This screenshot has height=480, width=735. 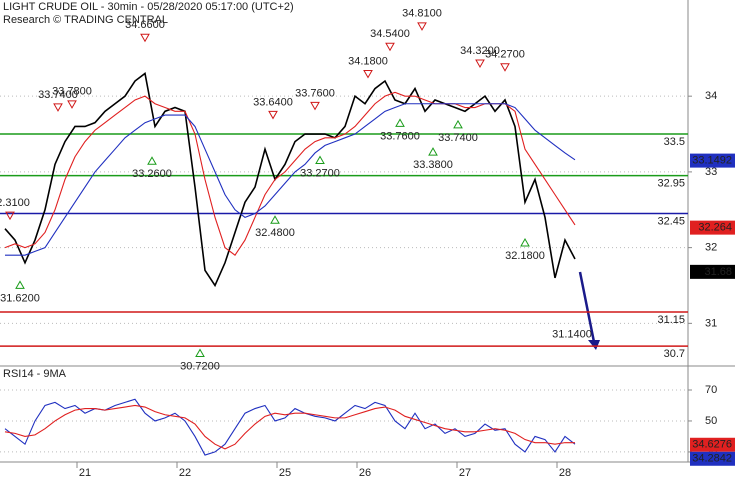 I want to click on annotation-label: 34.8100, so click(x=422, y=14).